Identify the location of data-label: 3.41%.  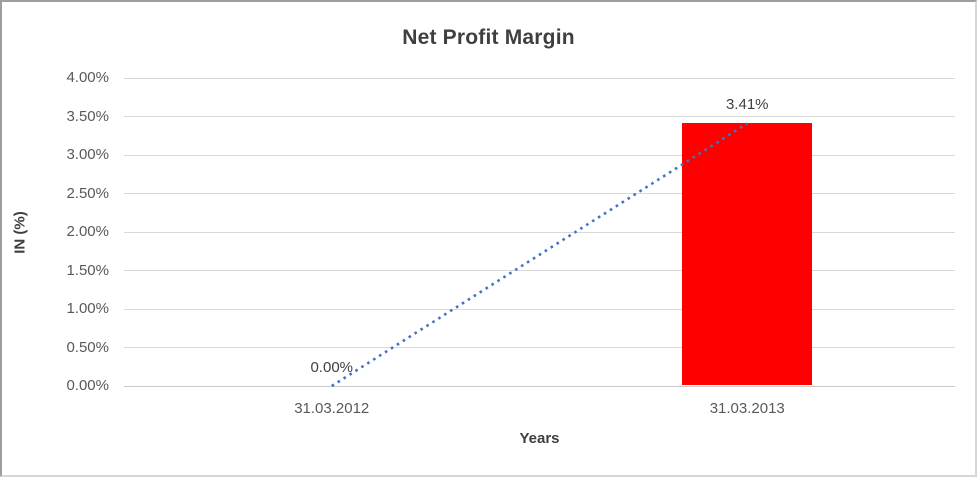
(747, 105).